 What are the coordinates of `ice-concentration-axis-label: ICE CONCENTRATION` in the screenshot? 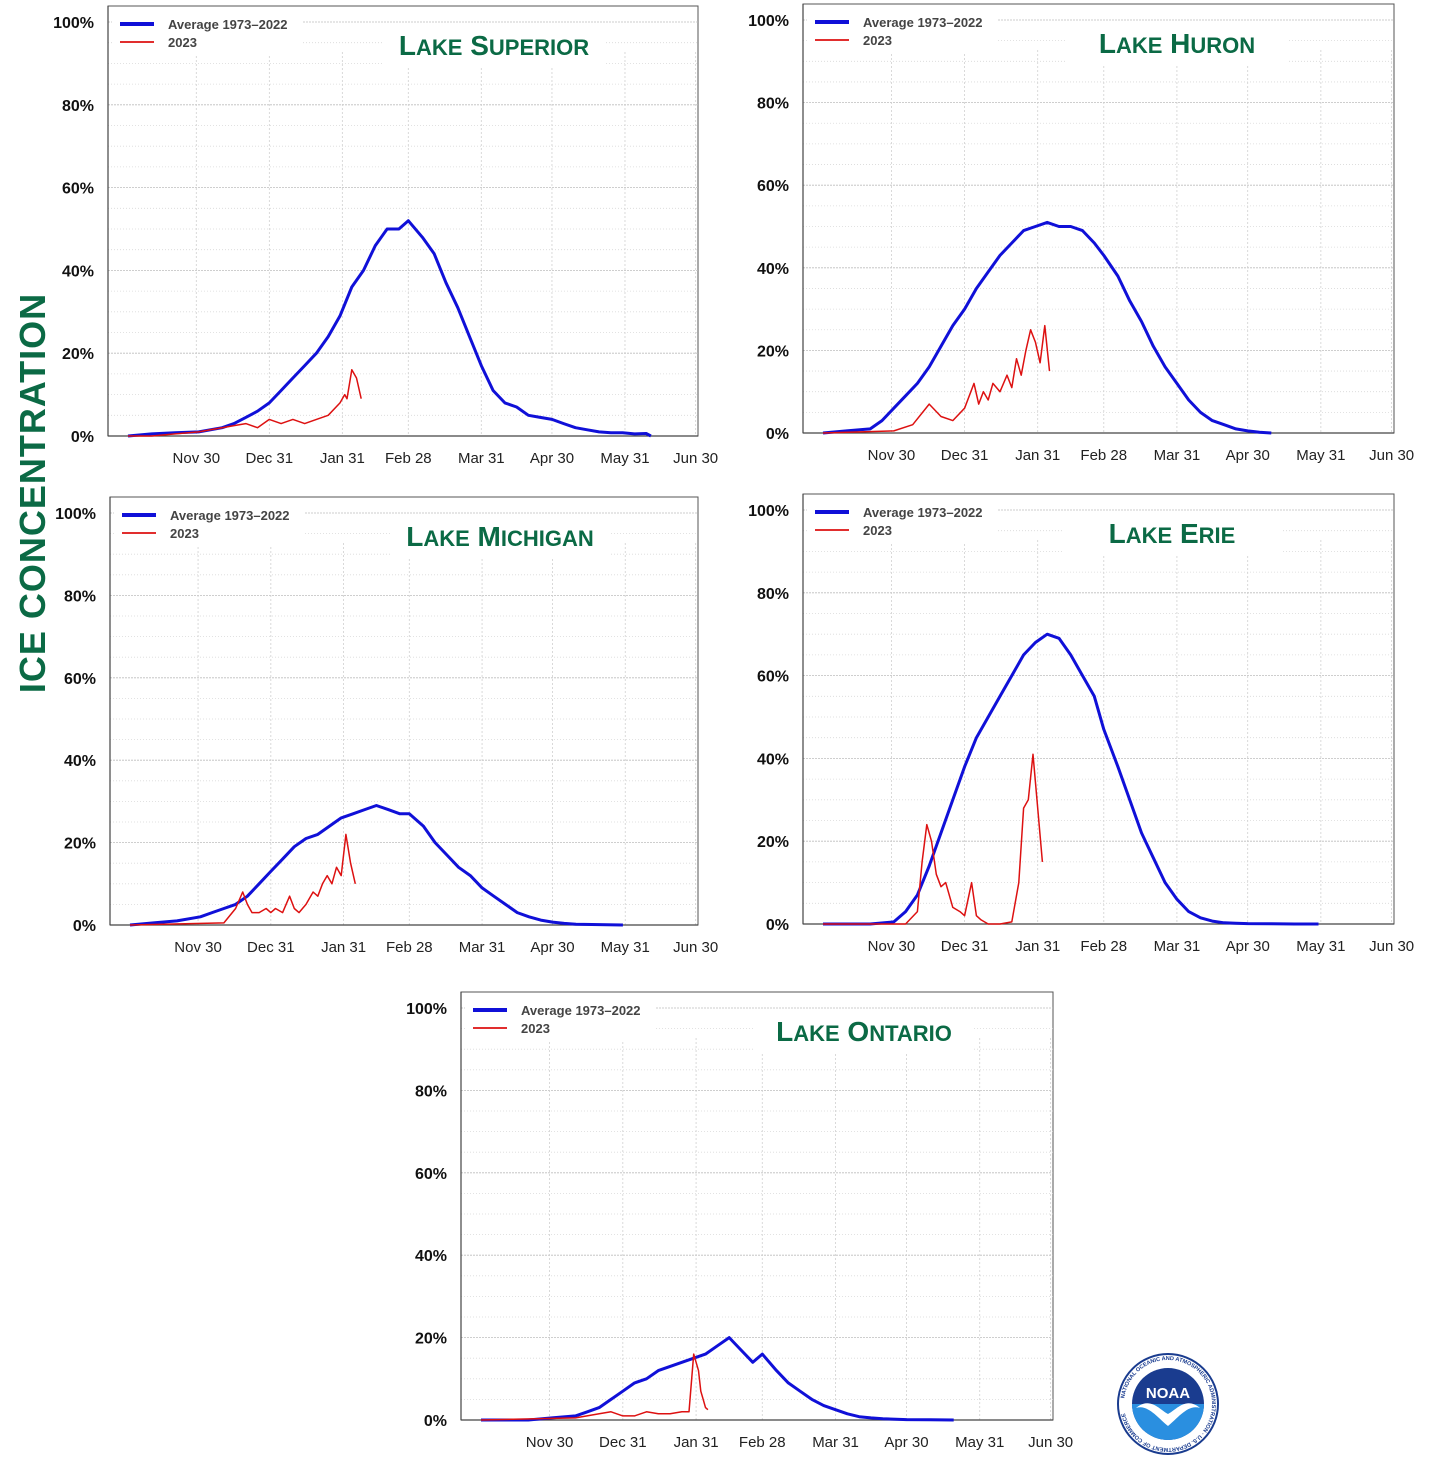 It's located at (33, 493).